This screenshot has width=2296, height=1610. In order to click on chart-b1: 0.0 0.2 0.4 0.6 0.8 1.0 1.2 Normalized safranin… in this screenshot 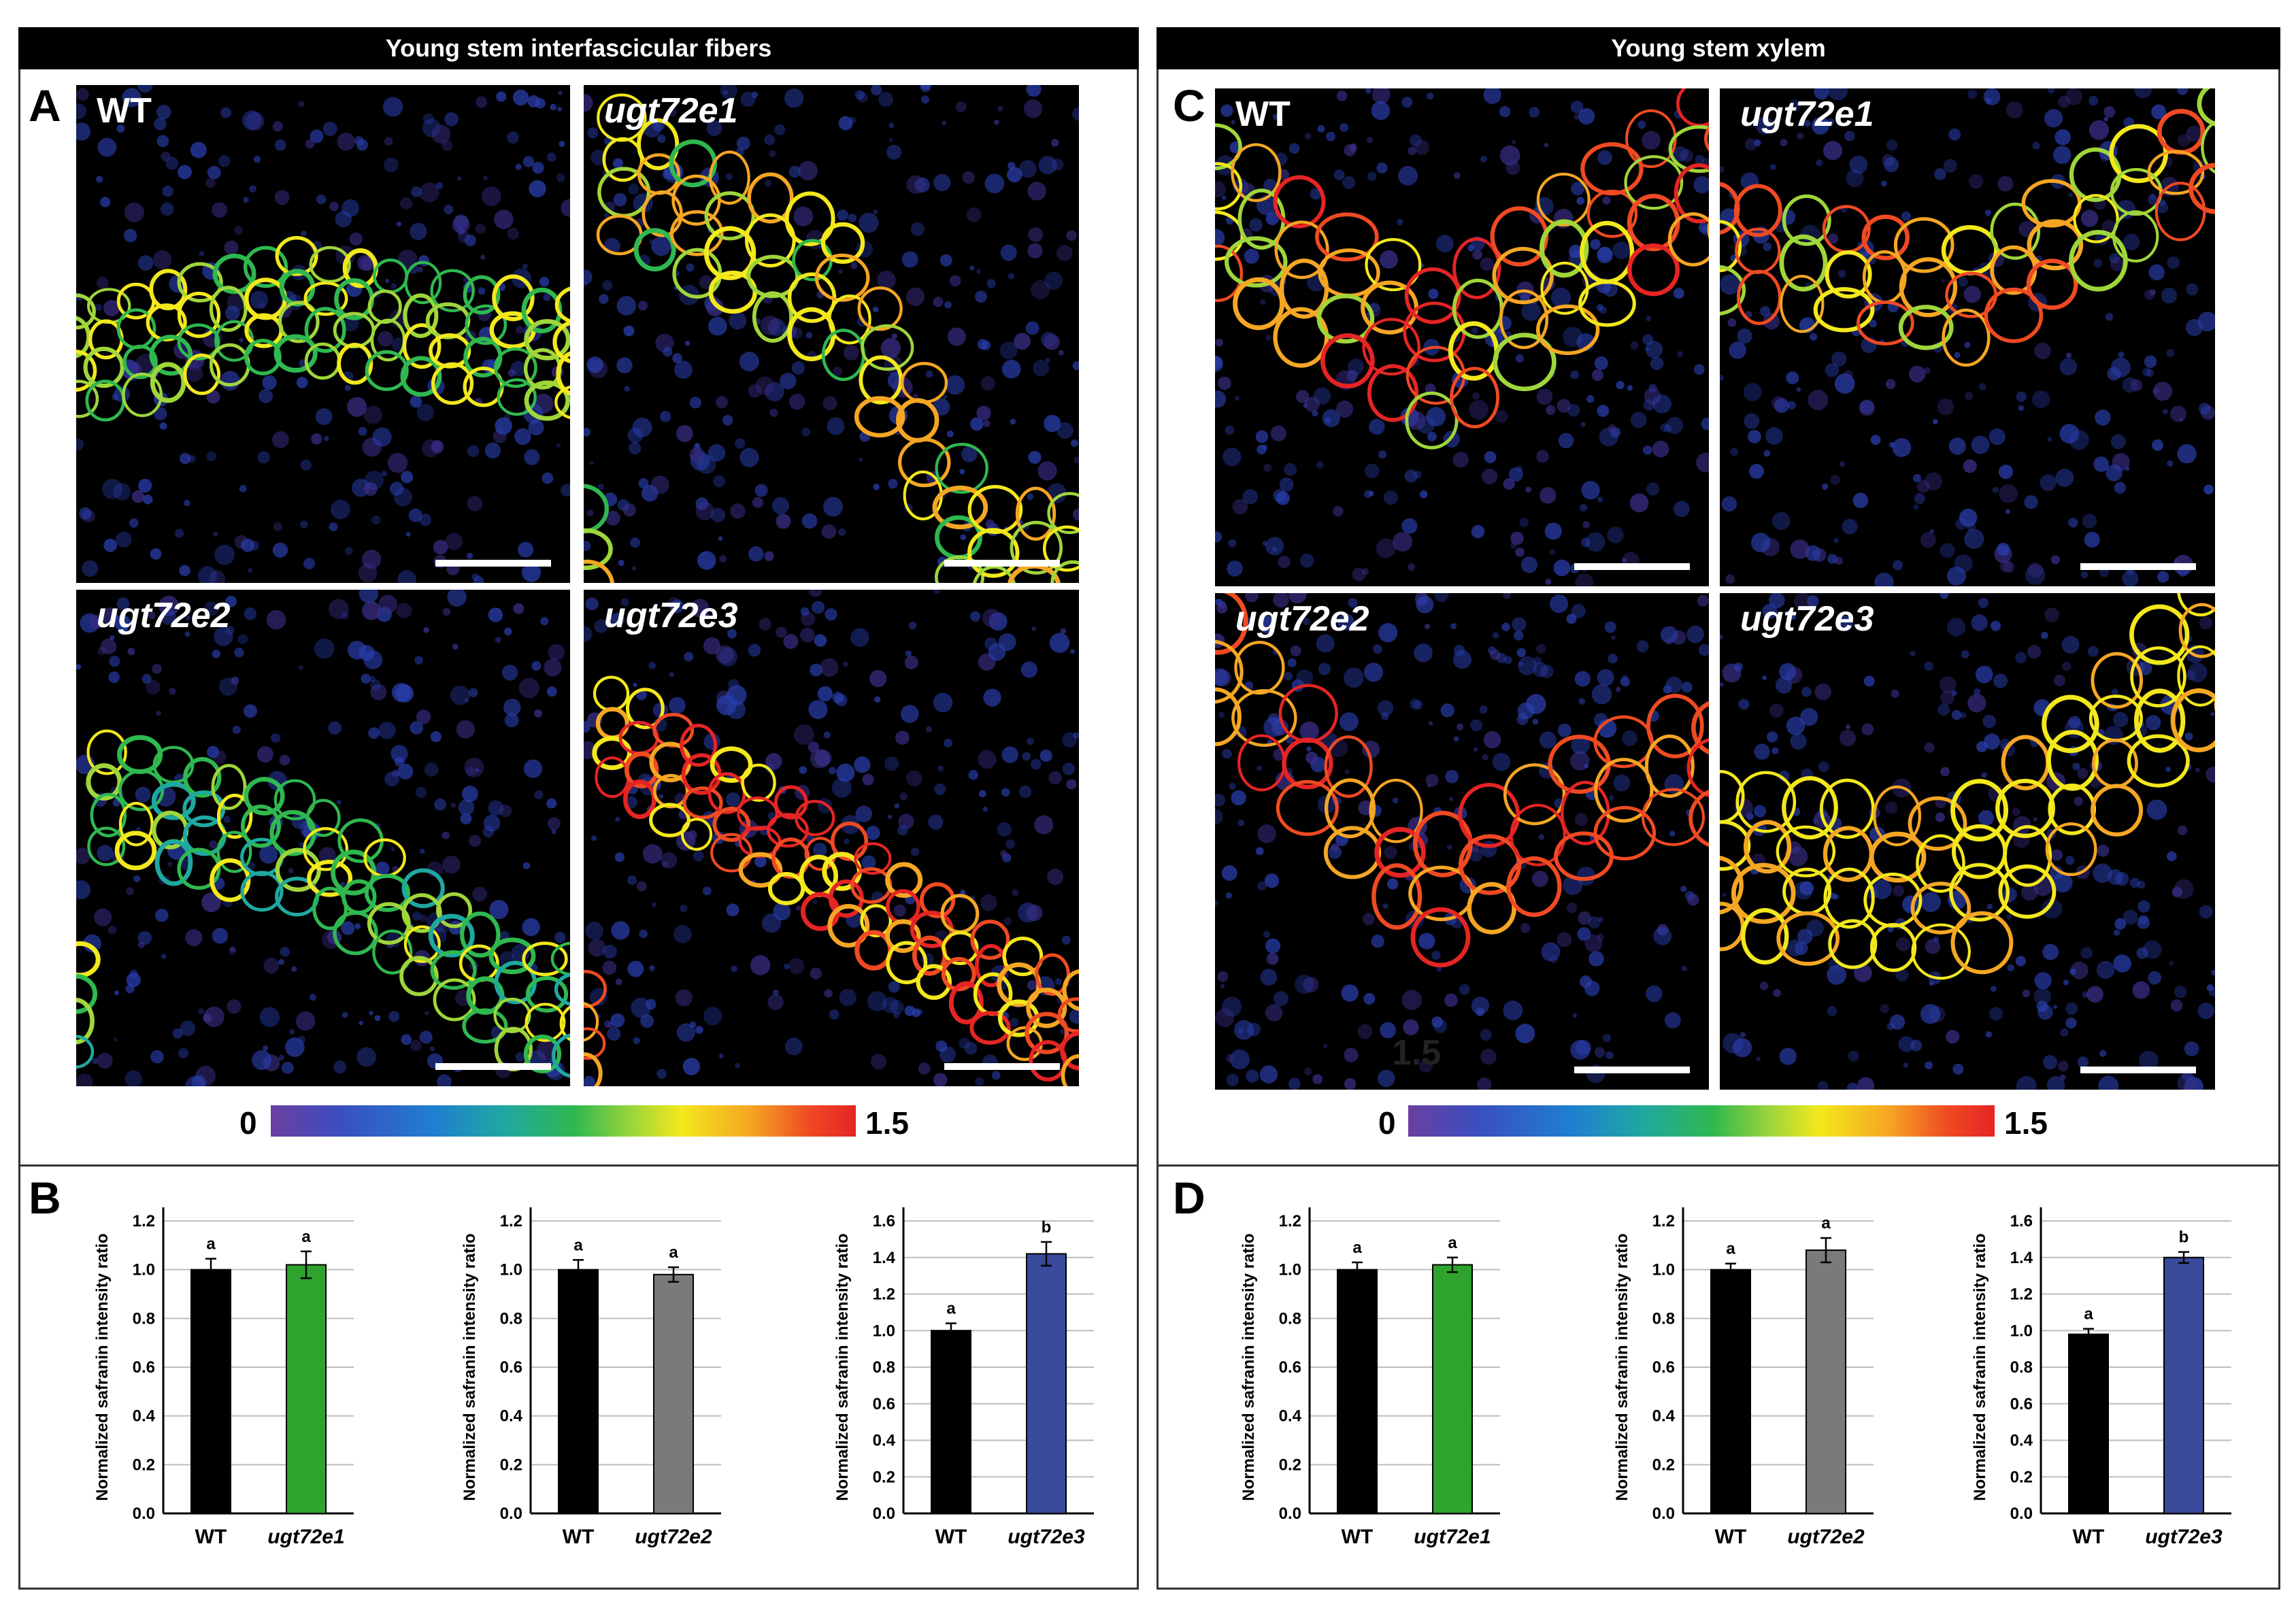, I will do `click(224, 1384)`.